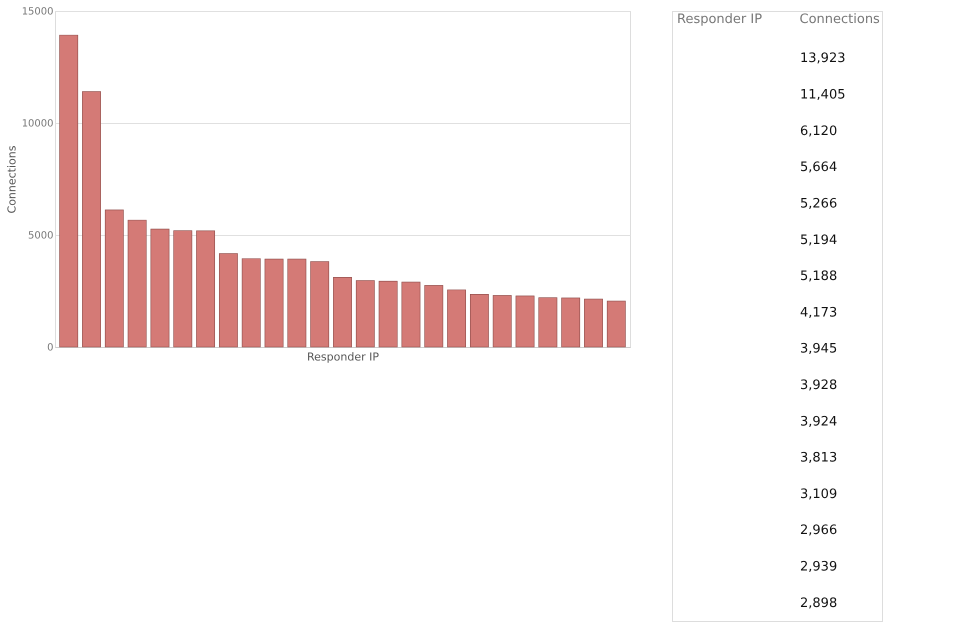 Image resolution: width=966 pixels, height=635 pixels. I want to click on y-tick-label: 15000, so click(38, 12).